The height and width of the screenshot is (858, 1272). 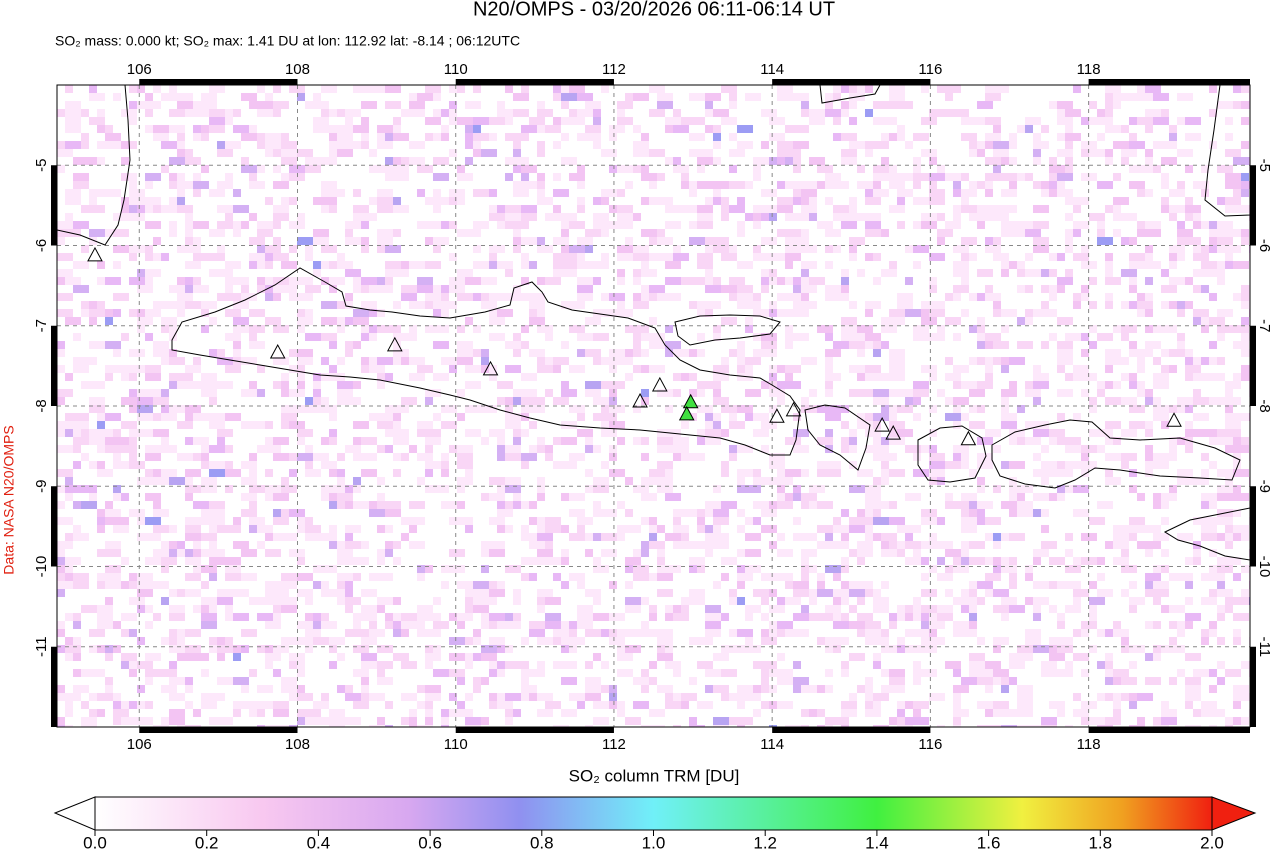 What do you see at coordinates (1264, 646) in the screenshot?
I see `y-tick-label: -11` at bounding box center [1264, 646].